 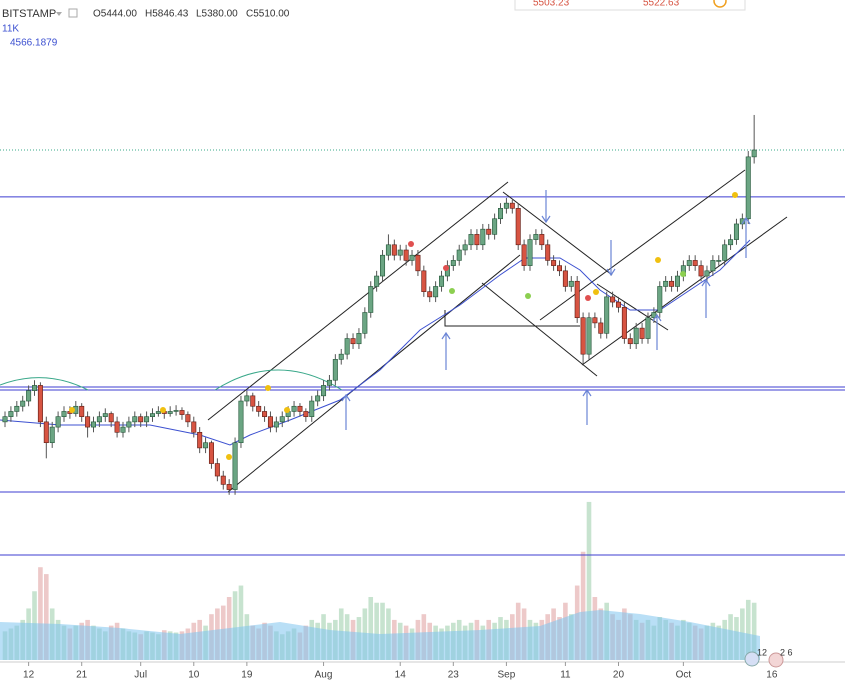 I want to click on x-tick-label: 19, so click(x=247, y=675).